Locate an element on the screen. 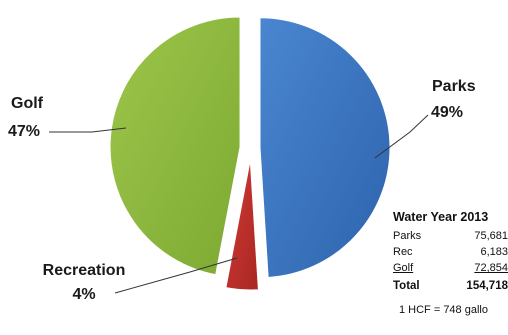 This screenshot has width=508, height=335. table-title: Water Year 2013 is located at coordinates (441, 217).